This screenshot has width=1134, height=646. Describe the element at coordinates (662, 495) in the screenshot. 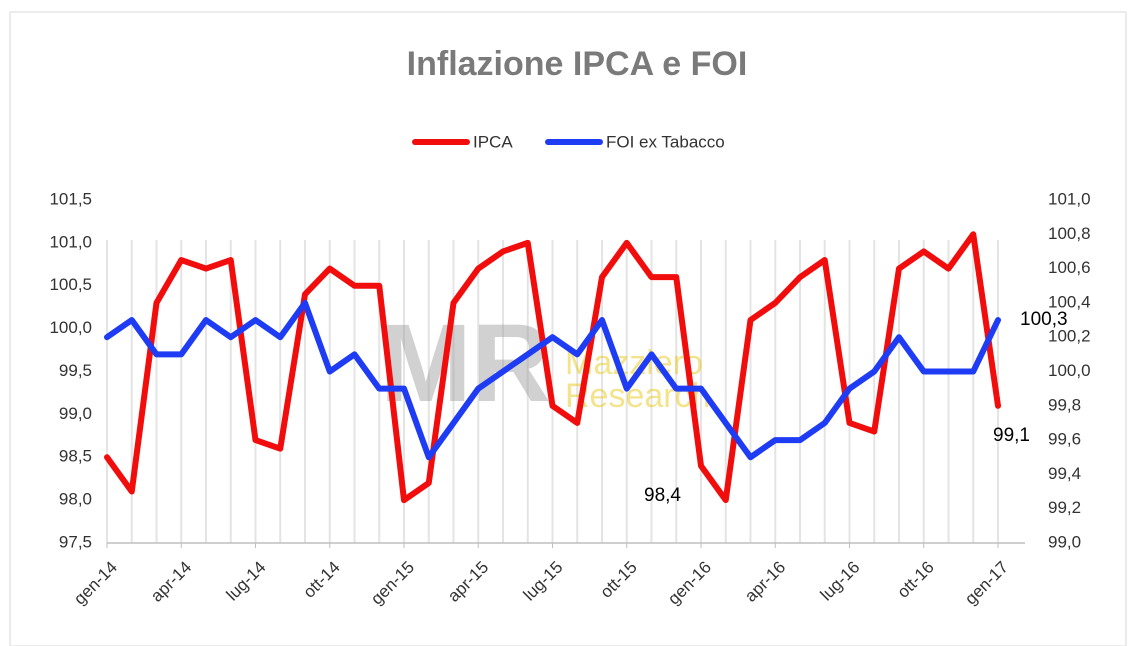

I see `data-label: 98,4` at that location.